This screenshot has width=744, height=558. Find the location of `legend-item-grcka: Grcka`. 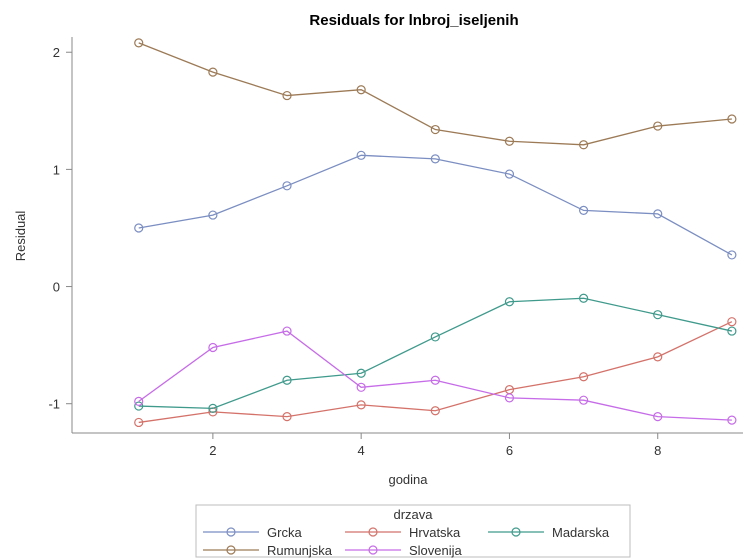

legend-item-grcka: Grcka is located at coordinates (252, 532).